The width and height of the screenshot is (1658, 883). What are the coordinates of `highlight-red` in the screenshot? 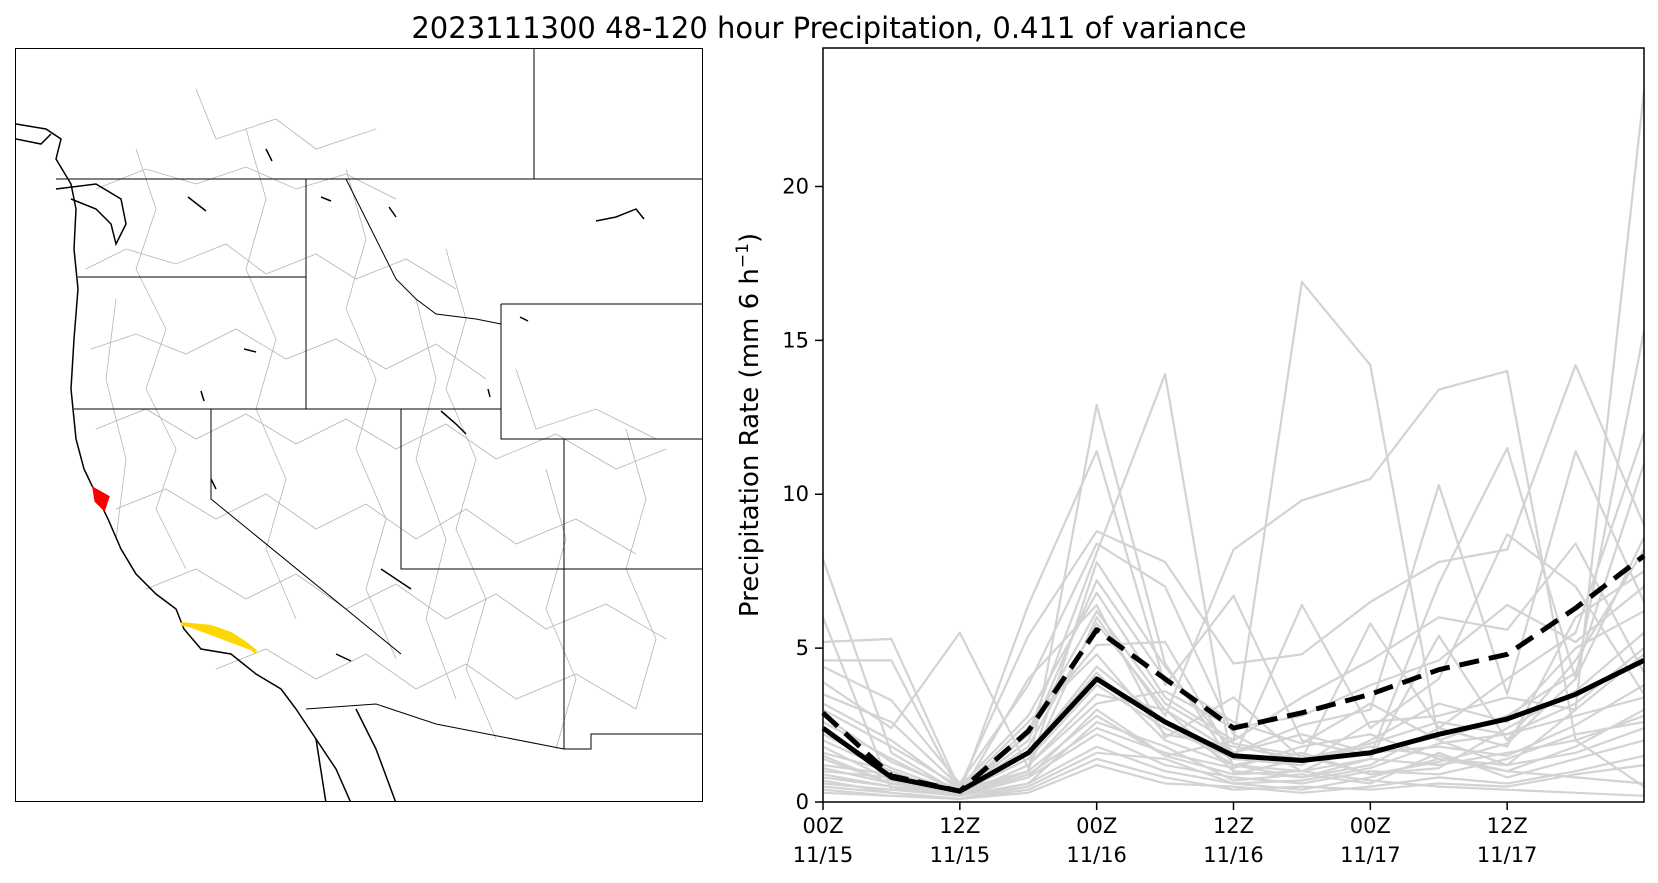 It's located at (101, 499).